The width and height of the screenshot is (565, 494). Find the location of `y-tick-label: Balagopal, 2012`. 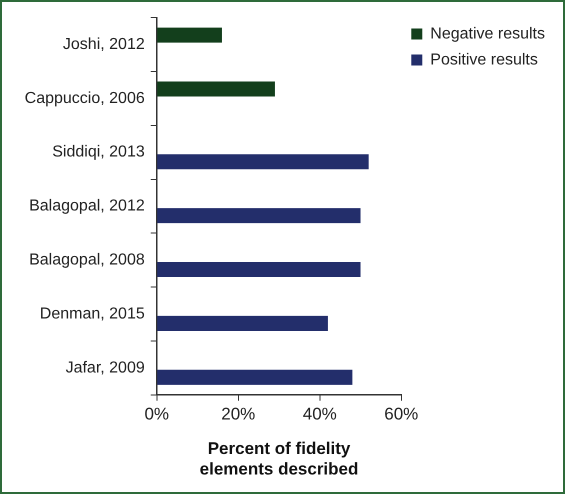

y-tick-label: Balagopal, 2012 is located at coordinates (87, 206).